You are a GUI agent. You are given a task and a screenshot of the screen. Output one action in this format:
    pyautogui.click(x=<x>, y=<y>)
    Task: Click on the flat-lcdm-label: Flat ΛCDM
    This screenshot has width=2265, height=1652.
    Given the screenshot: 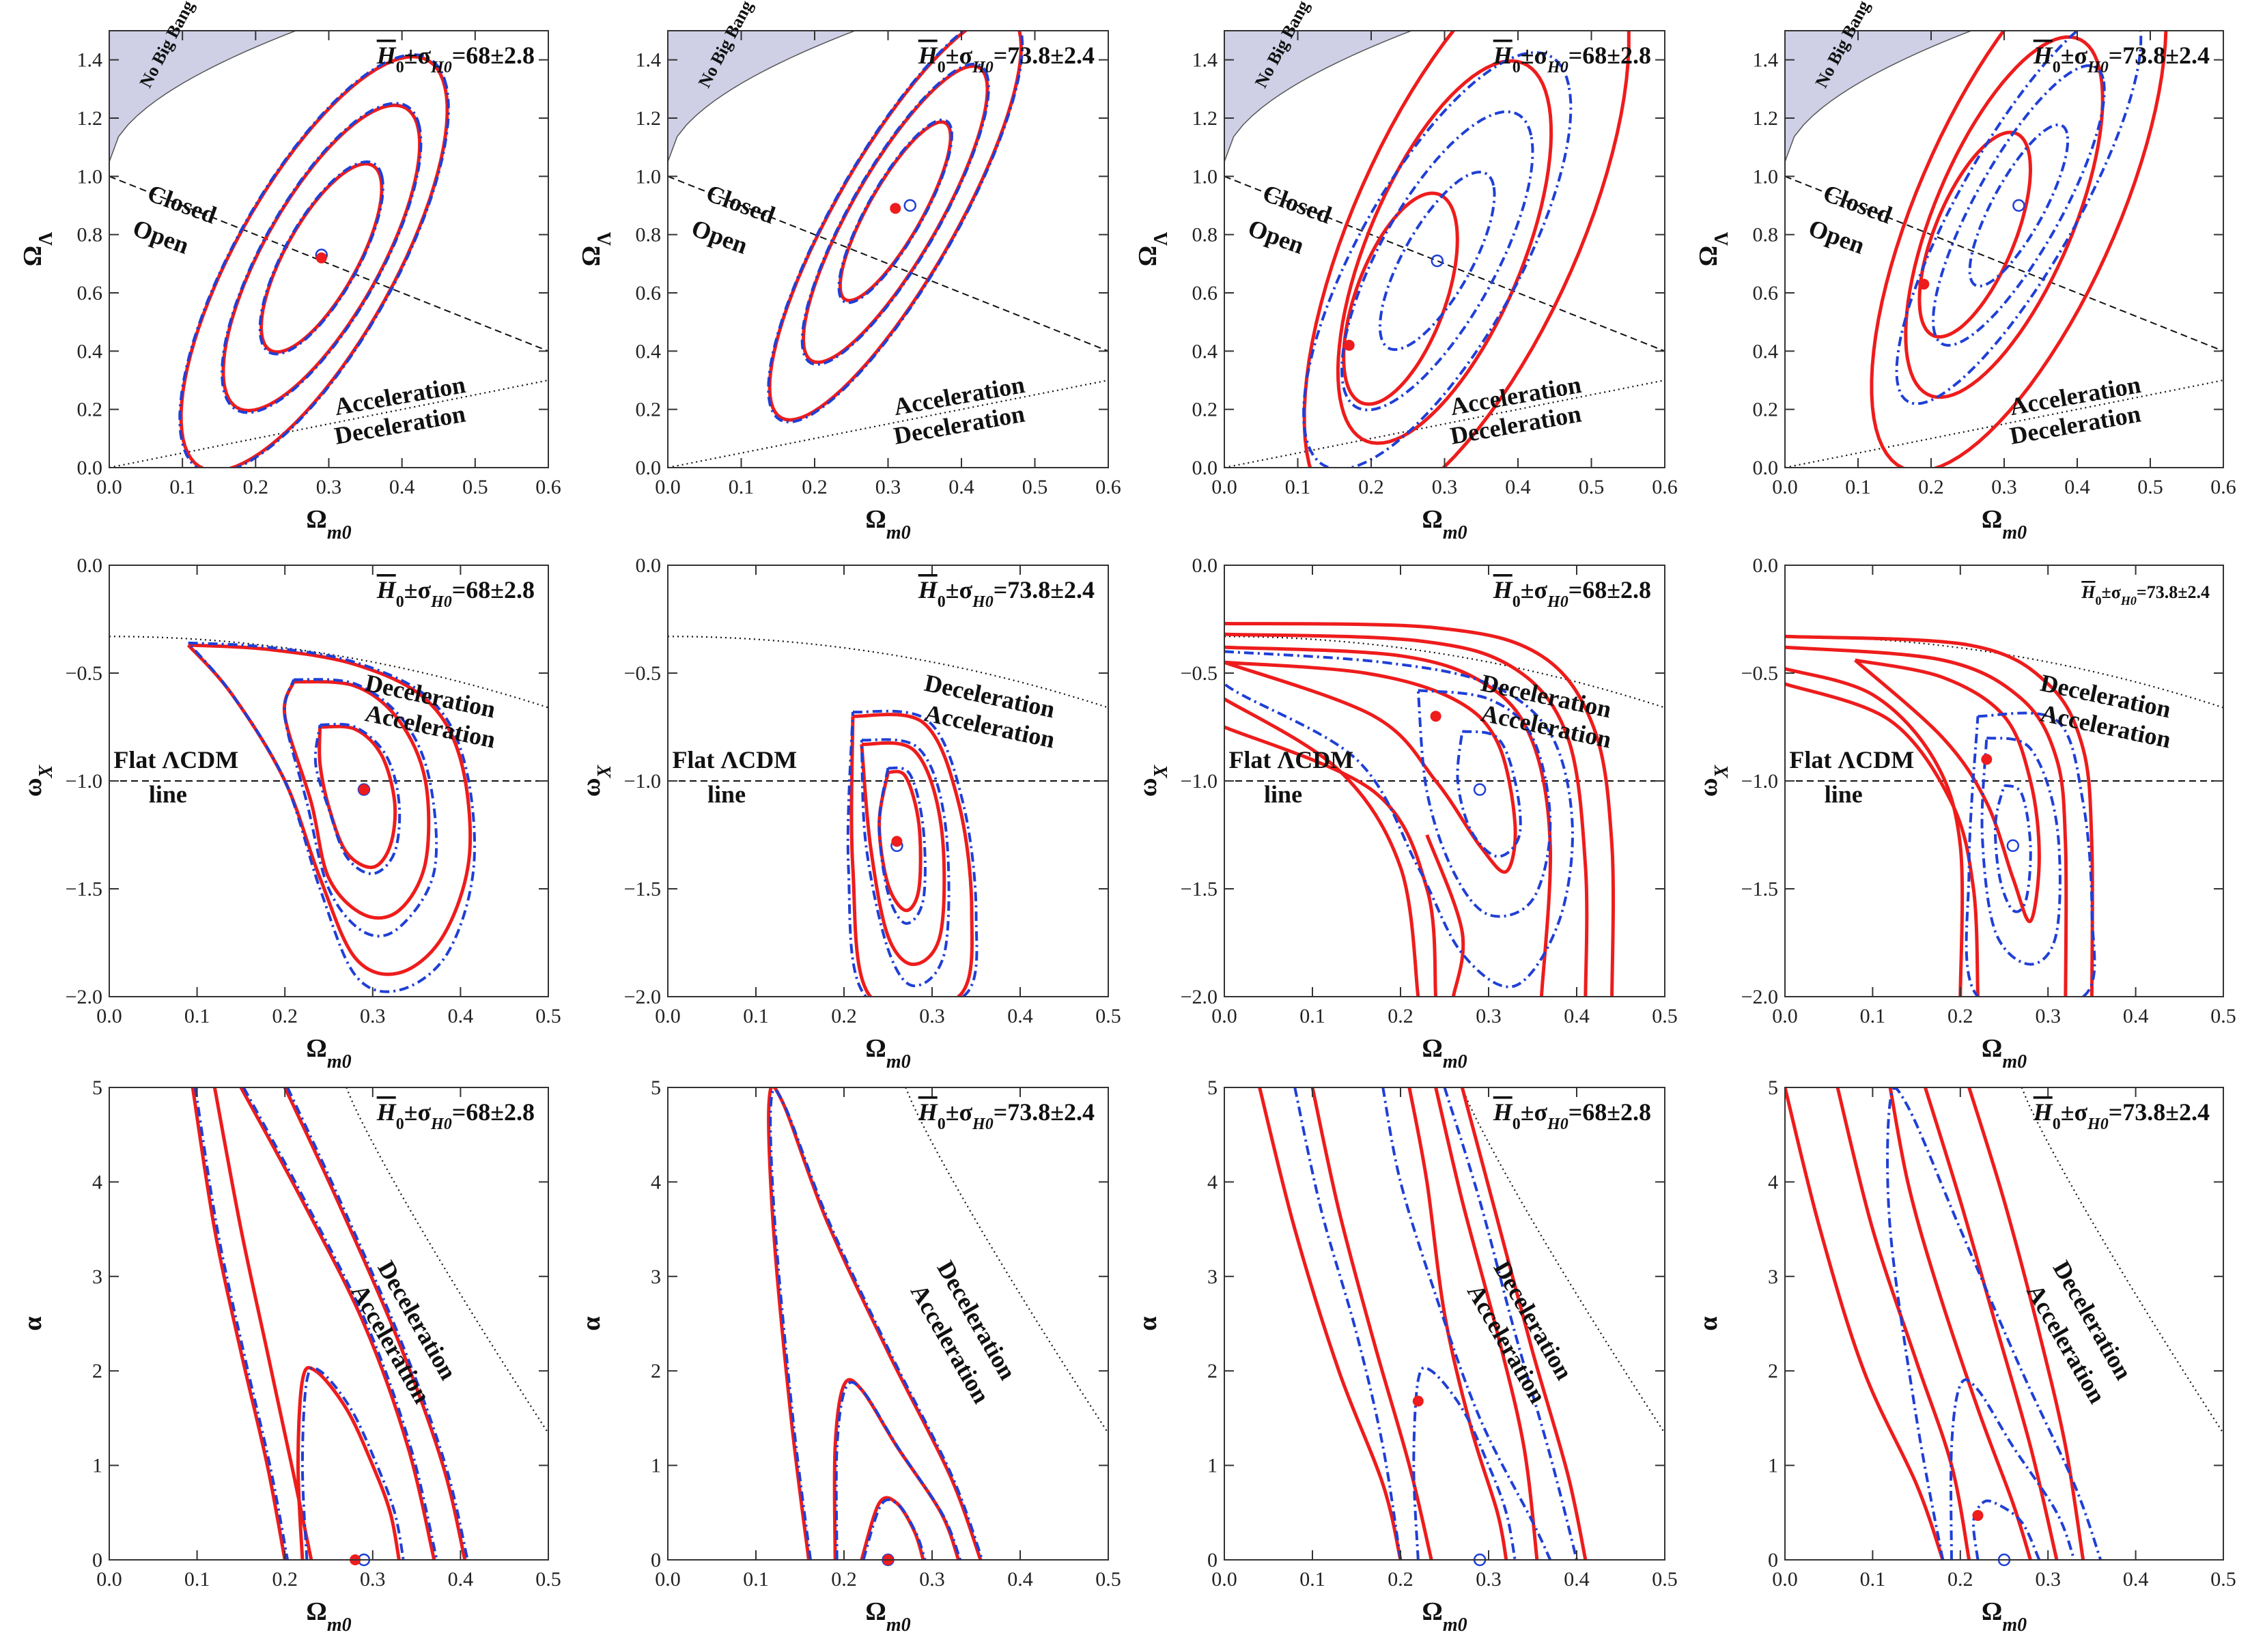 What is the action you would take?
    pyautogui.click(x=1291, y=760)
    